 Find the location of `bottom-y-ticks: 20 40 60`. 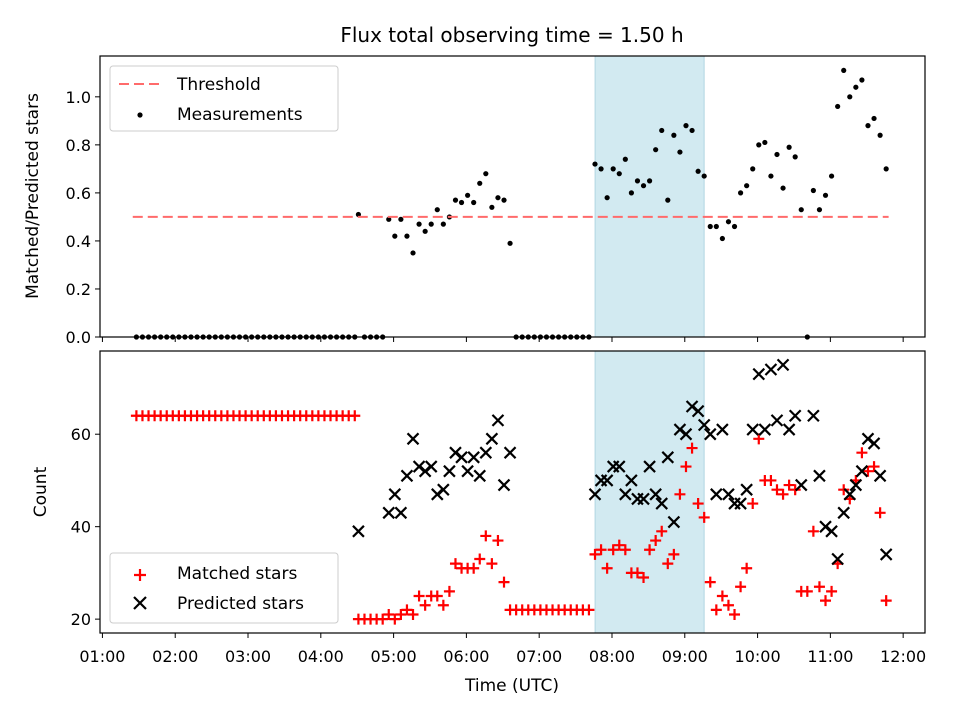

bottom-y-ticks: 20 40 60 is located at coordinates (85, 527).